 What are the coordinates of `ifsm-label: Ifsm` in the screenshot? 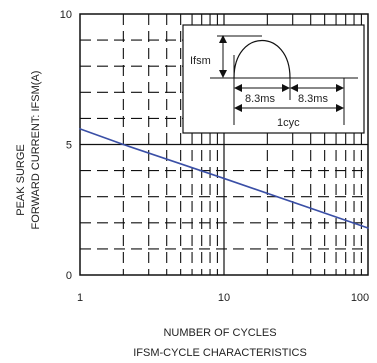 It's located at (200, 61).